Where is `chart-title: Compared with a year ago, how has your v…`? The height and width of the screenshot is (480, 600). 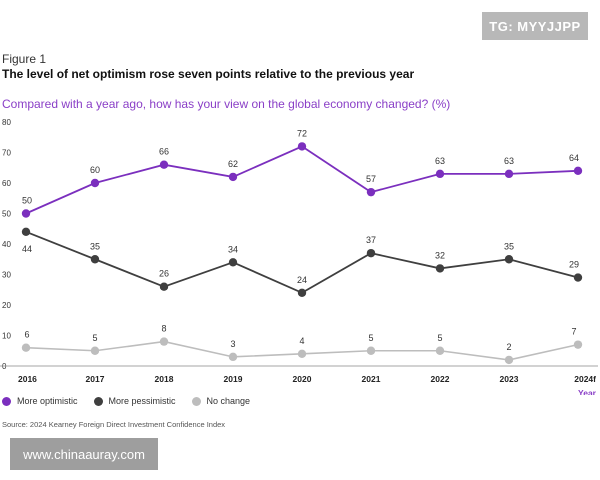 chart-title: Compared with a year ago, how has your v… is located at coordinates (226, 104).